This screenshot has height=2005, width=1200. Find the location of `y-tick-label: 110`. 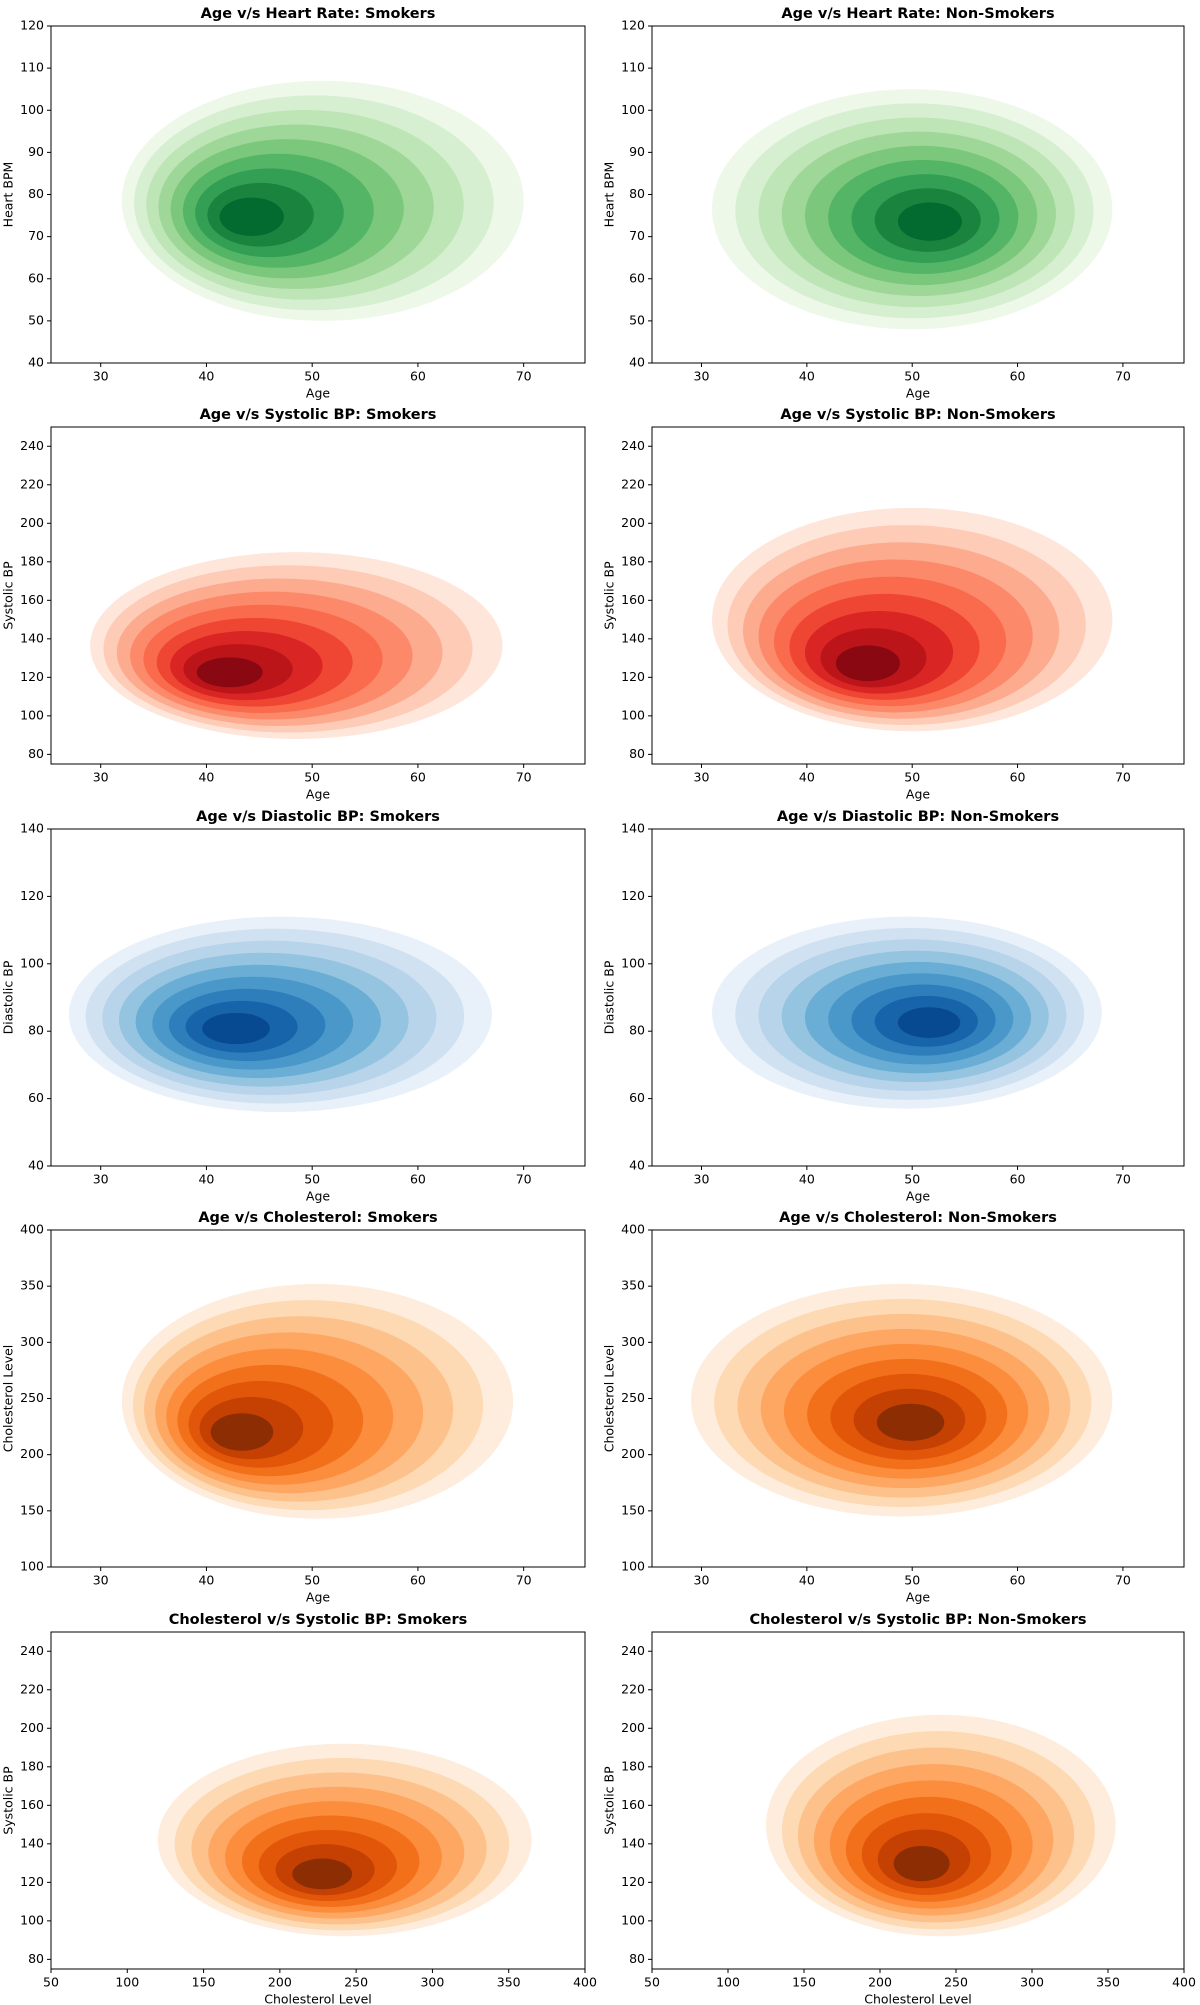

y-tick-label: 110 is located at coordinates (32, 67).